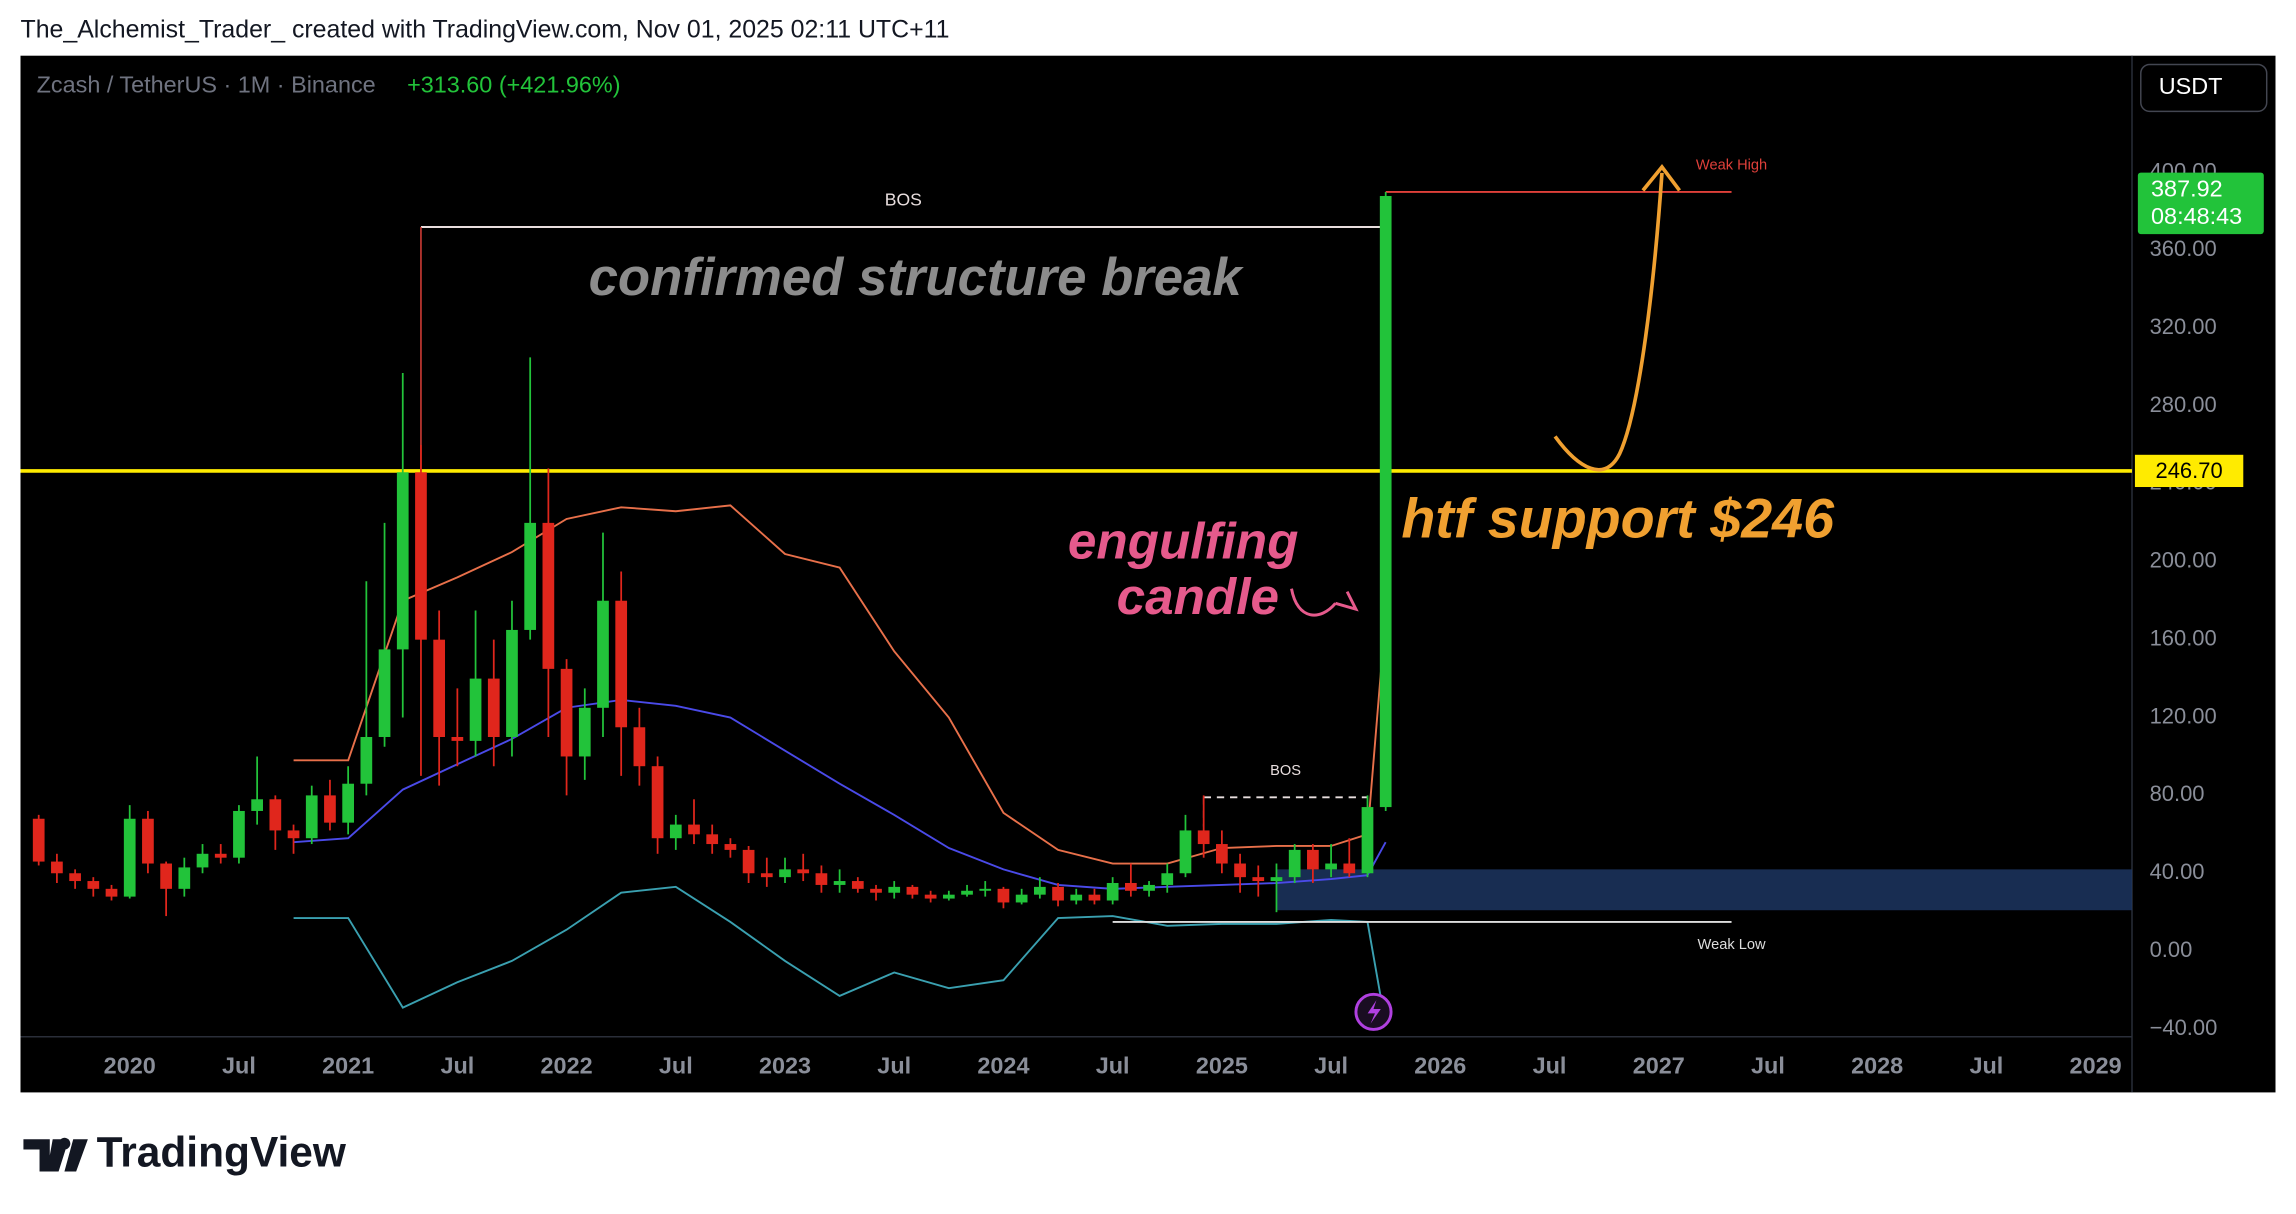 Image resolution: width=2296 pixels, height=1214 pixels. I want to click on currency-button, so click(2204, 88).